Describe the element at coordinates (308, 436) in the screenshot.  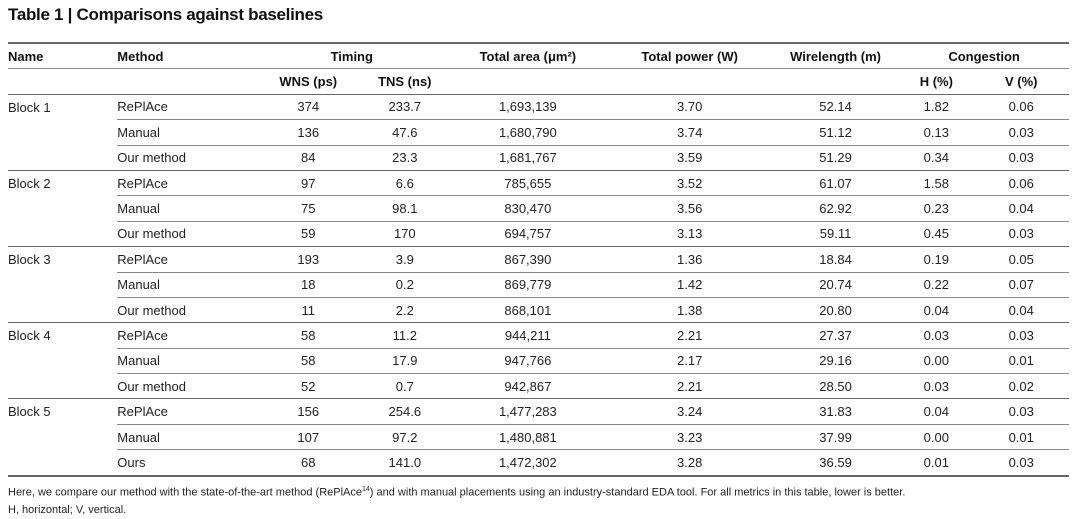
I see `cell-wns: 107` at that location.